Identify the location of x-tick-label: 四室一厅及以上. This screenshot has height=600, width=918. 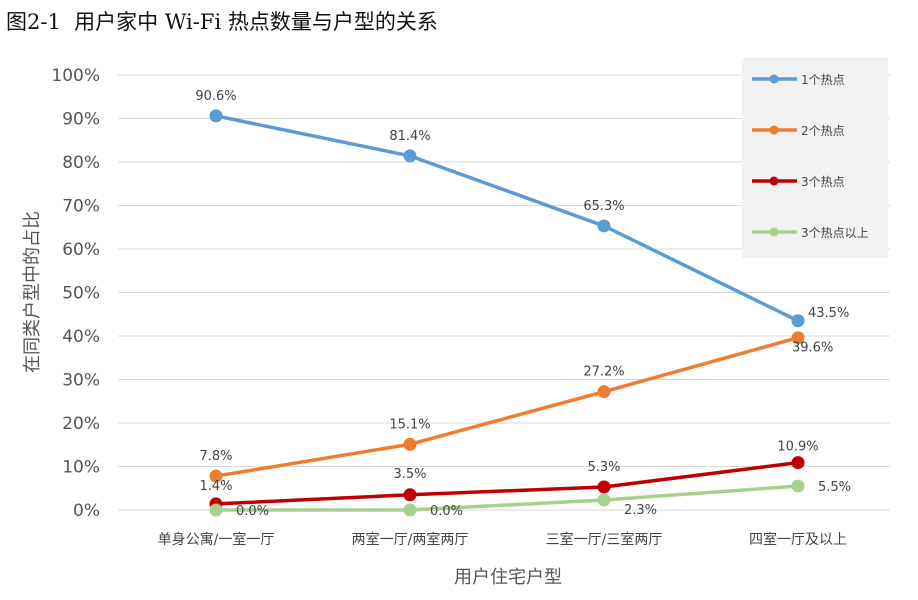
(798, 539).